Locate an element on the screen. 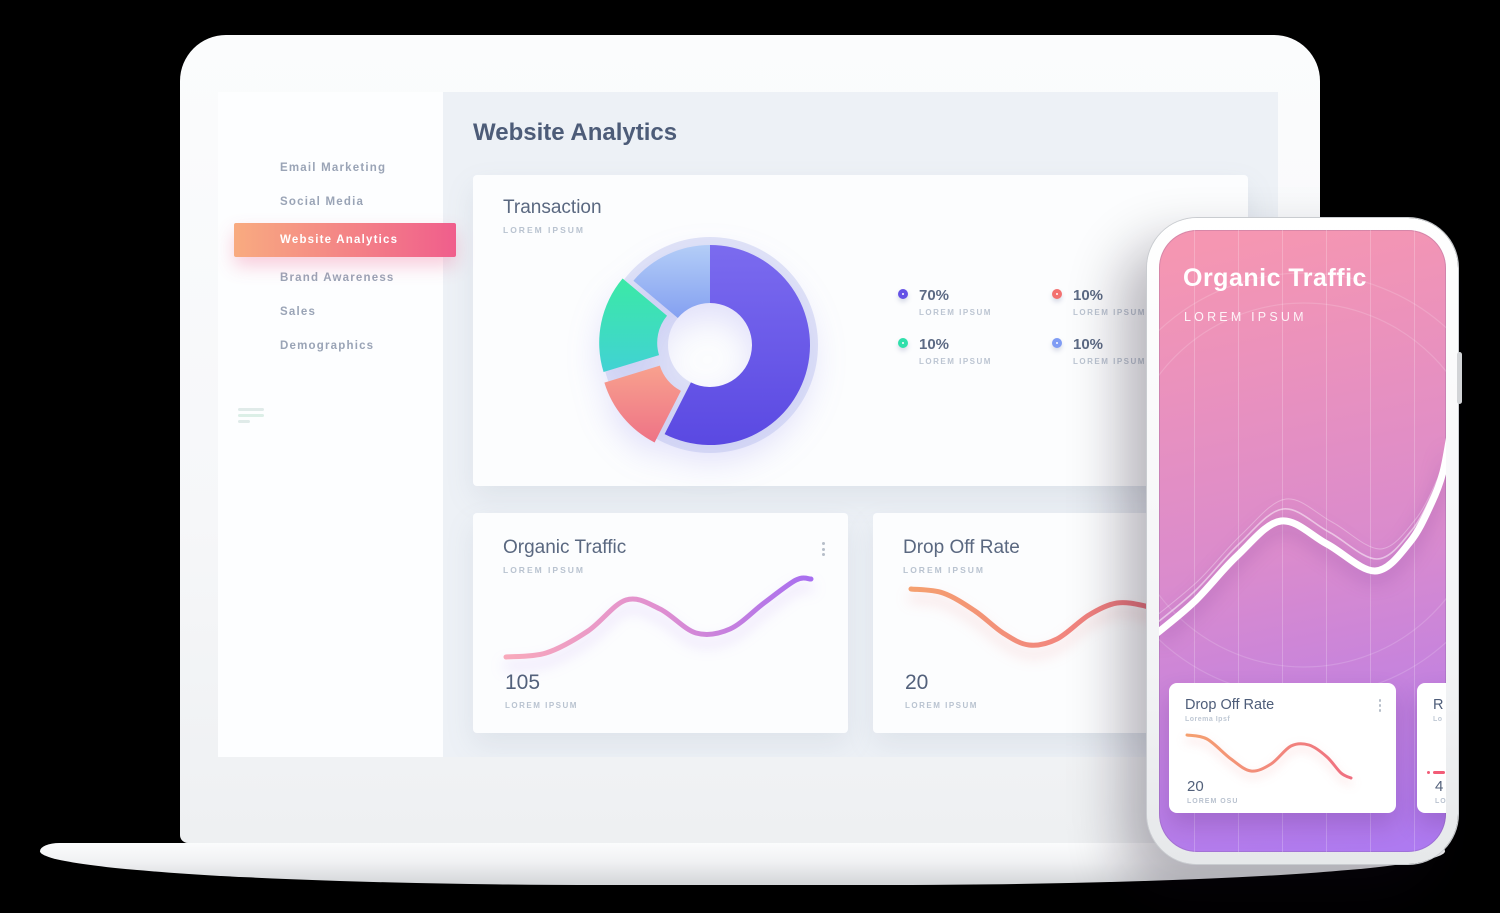 Image resolution: width=1500 pixels, height=913 pixels. phone-partial-card: R Lo 4 LO is located at coordinates (1431, 748).